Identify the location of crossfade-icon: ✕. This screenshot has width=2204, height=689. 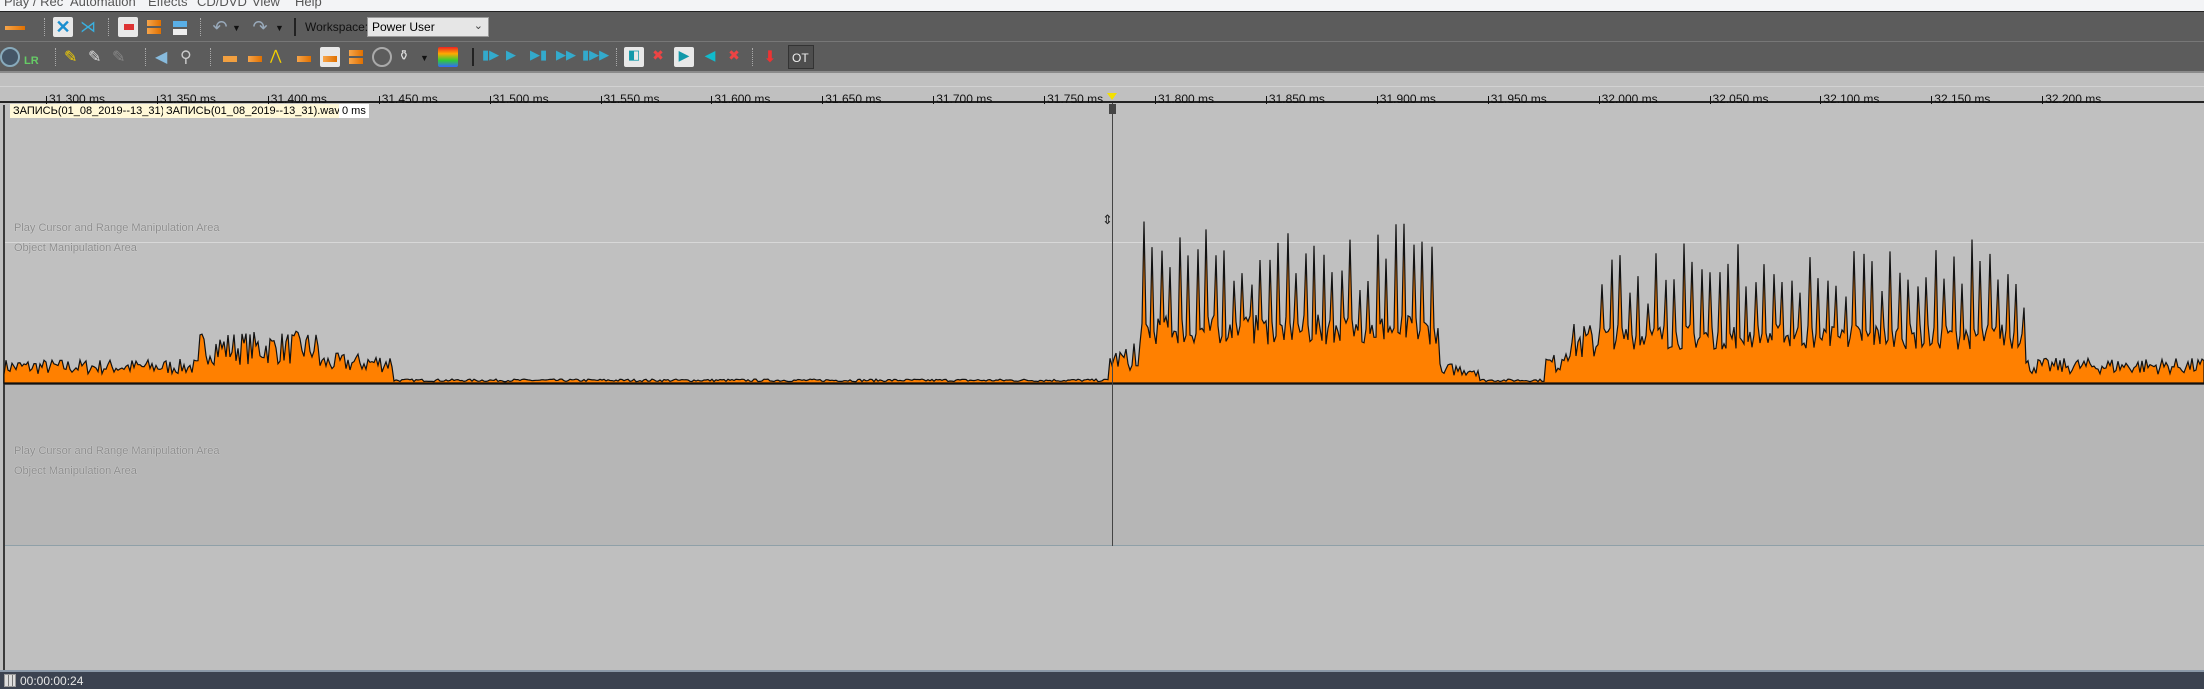
(63, 27).